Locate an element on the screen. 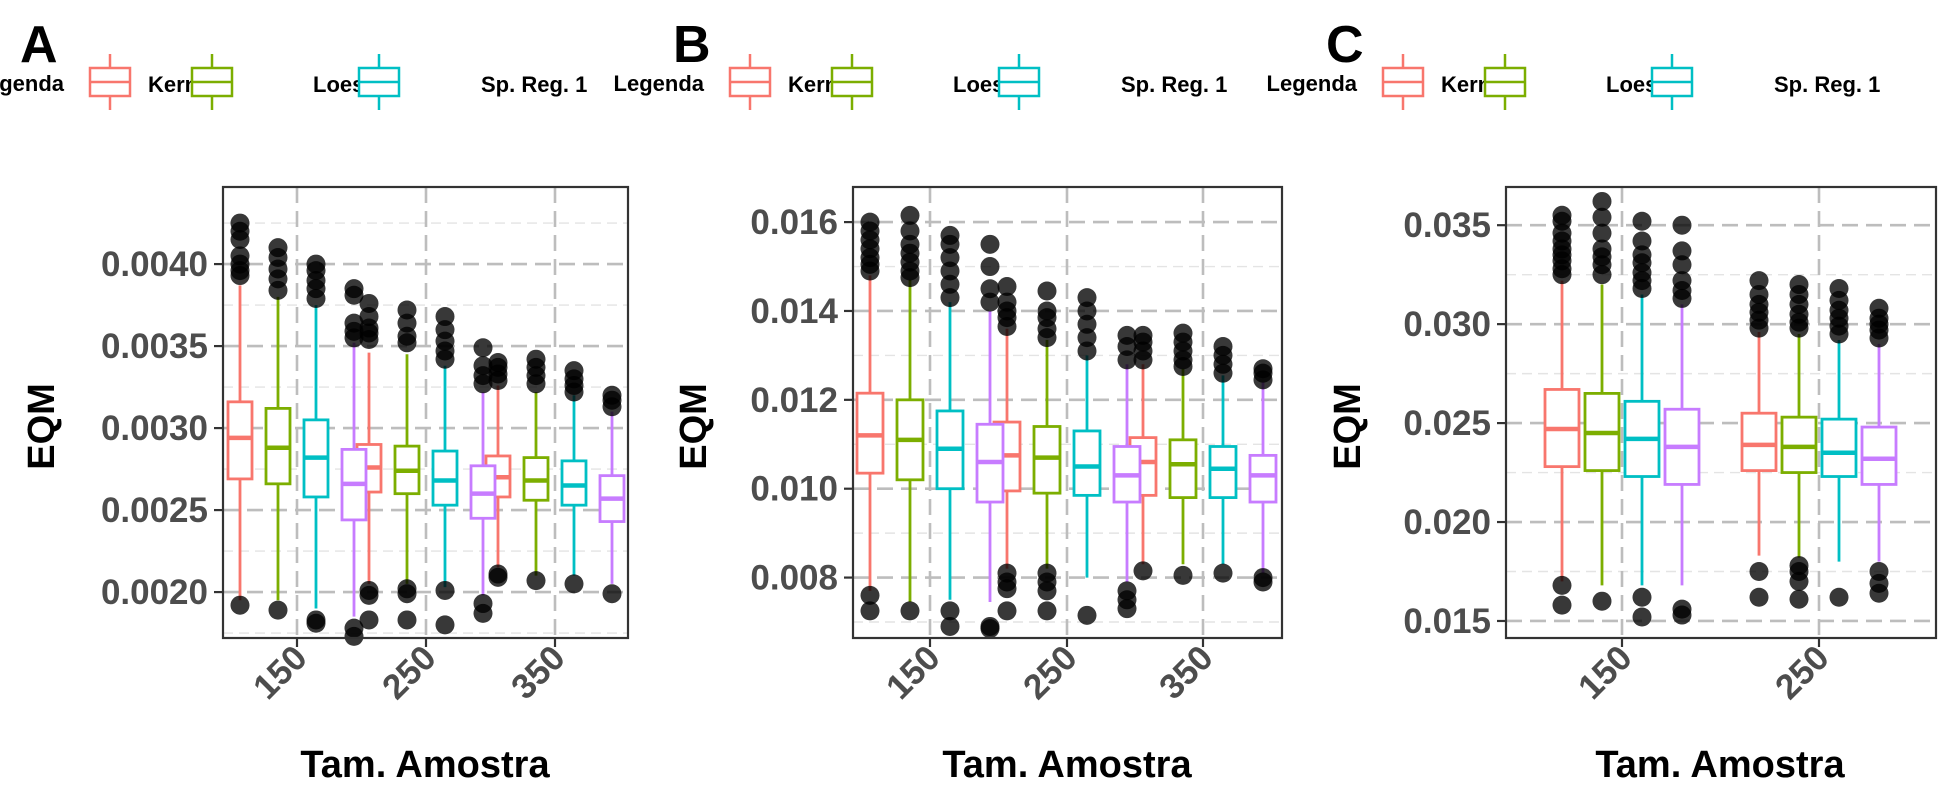 This screenshot has width=1950, height=809. y-tick-label: 0.014 is located at coordinates (794, 311).